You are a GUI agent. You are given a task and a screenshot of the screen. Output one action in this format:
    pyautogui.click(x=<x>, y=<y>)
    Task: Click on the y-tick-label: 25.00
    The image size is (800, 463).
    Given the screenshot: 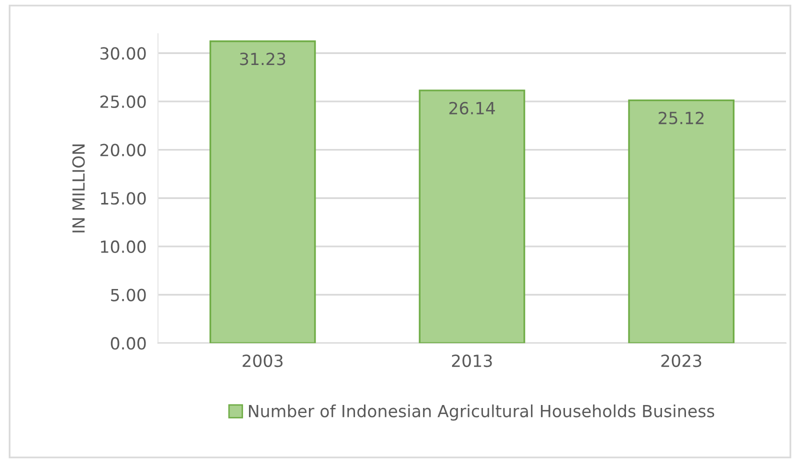 What is the action you would take?
    pyautogui.click(x=123, y=101)
    